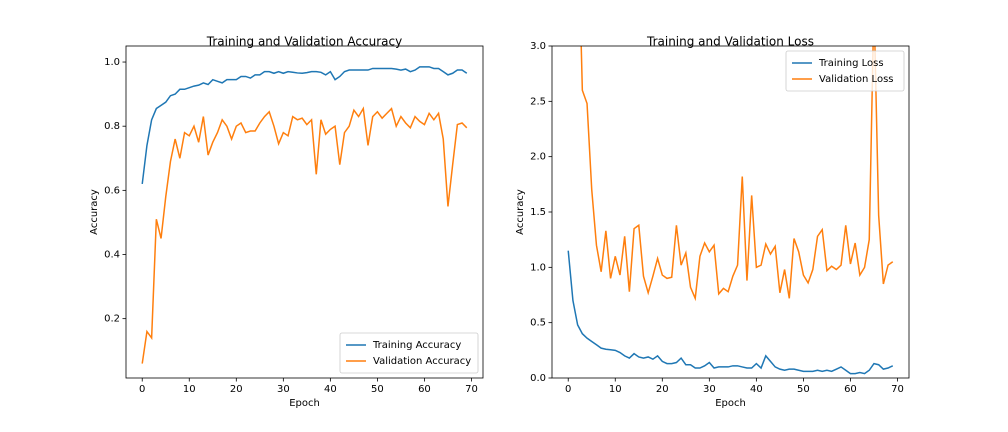 Image resolution: width=1008 pixels, height=432 pixels. Describe the element at coordinates (538, 101) in the screenshot. I see `y-tick-label: 2.5` at that location.